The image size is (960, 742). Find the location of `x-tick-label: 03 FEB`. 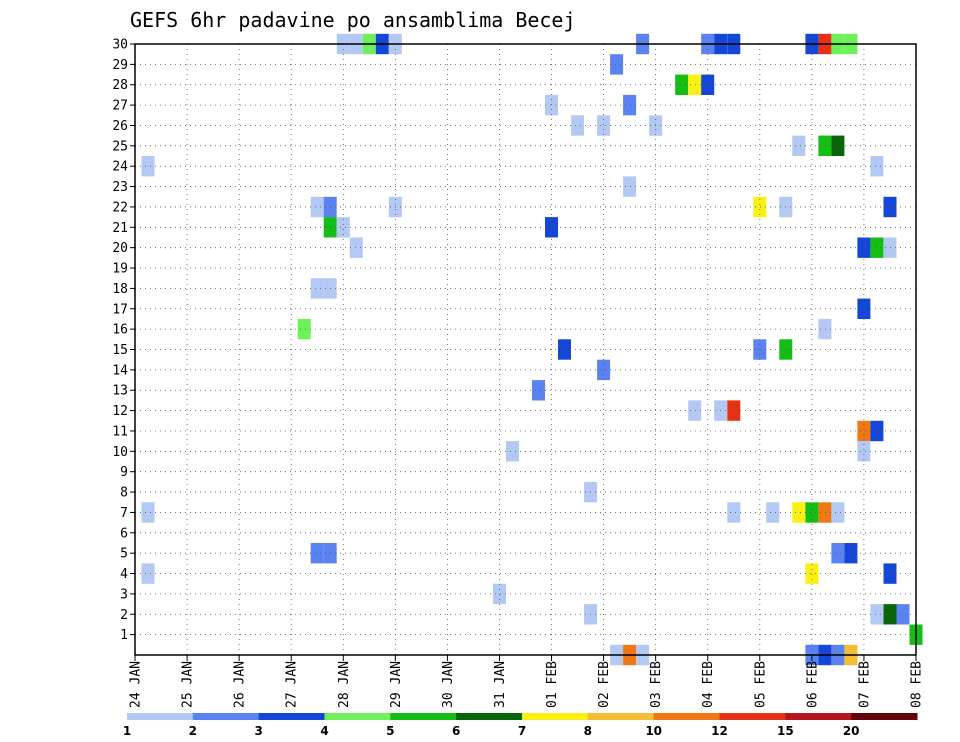

x-tick-label: 03 FEB is located at coordinates (656, 684).